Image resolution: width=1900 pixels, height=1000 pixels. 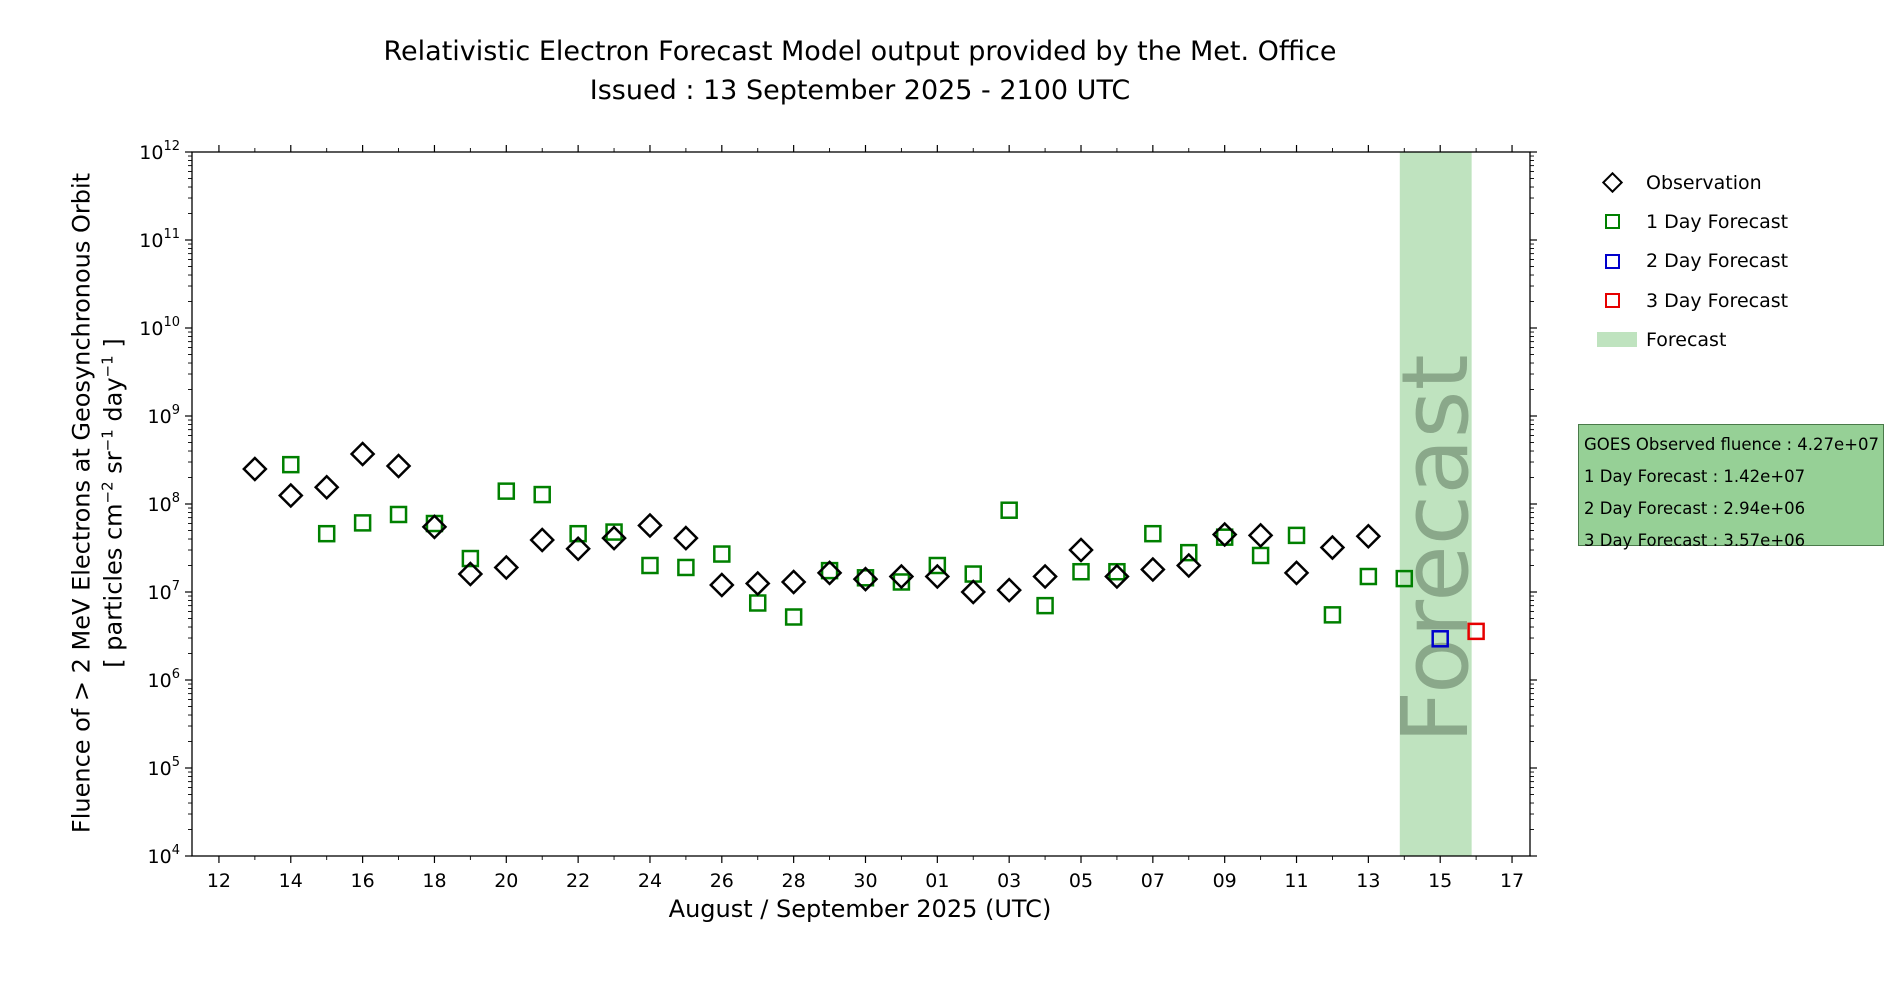 What do you see at coordinates (1081, 881) in the screenshot?
I see `x-tick-label: 05` at bounding box center [1081, 881].